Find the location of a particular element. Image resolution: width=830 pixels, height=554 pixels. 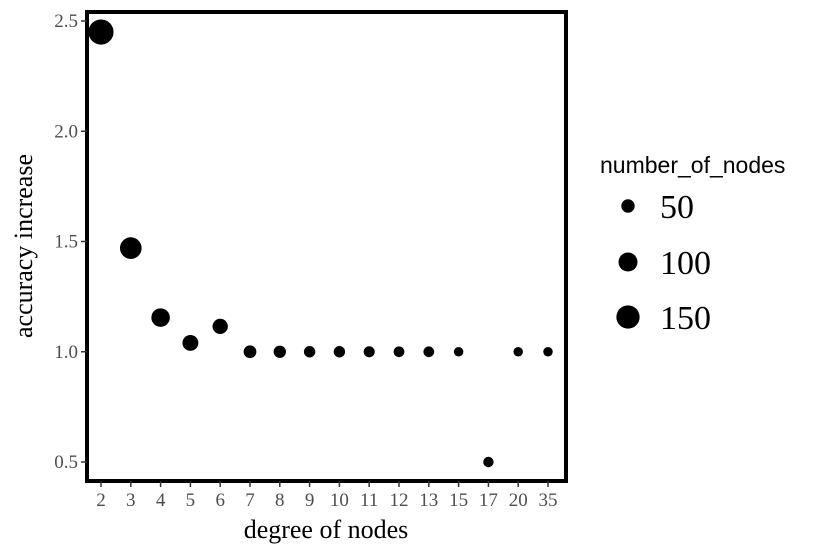

y-axis: 0.5 1.0 1.5 2.0 2.5 is located at coordinates (70, 242).